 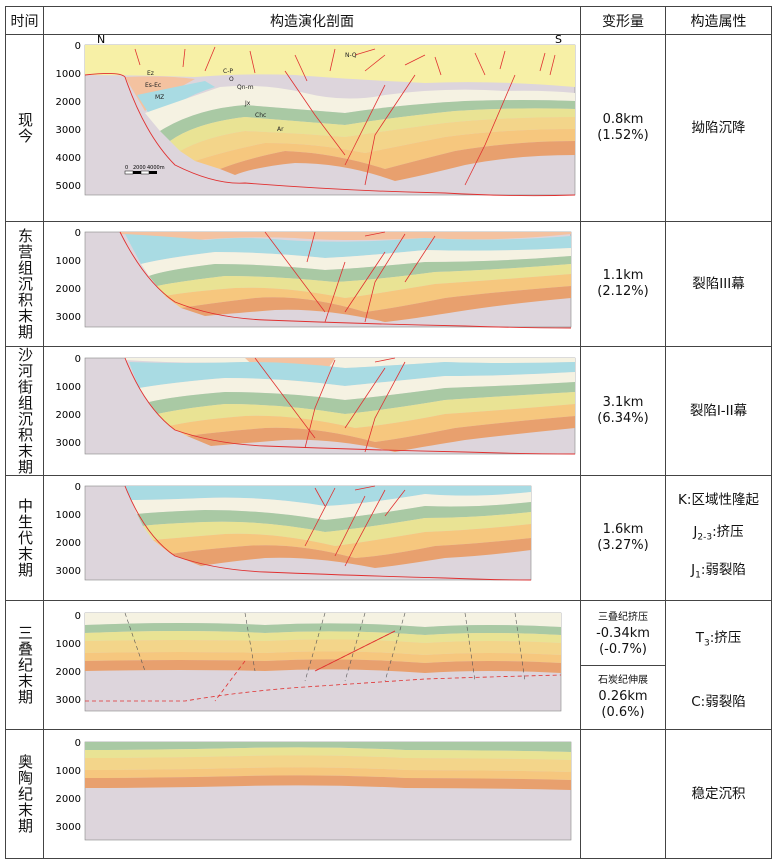 I want to click on attribute-text: :弱裂陷, so click(x=723, y=570).